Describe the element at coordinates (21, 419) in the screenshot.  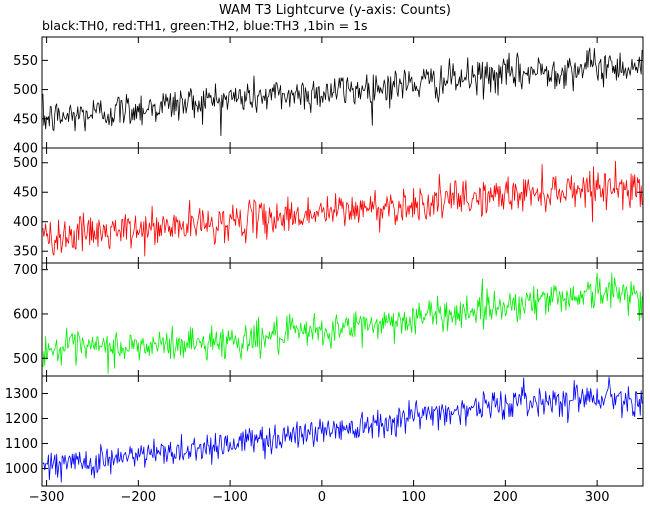
I see `y-tick-label: 1200` at that location.